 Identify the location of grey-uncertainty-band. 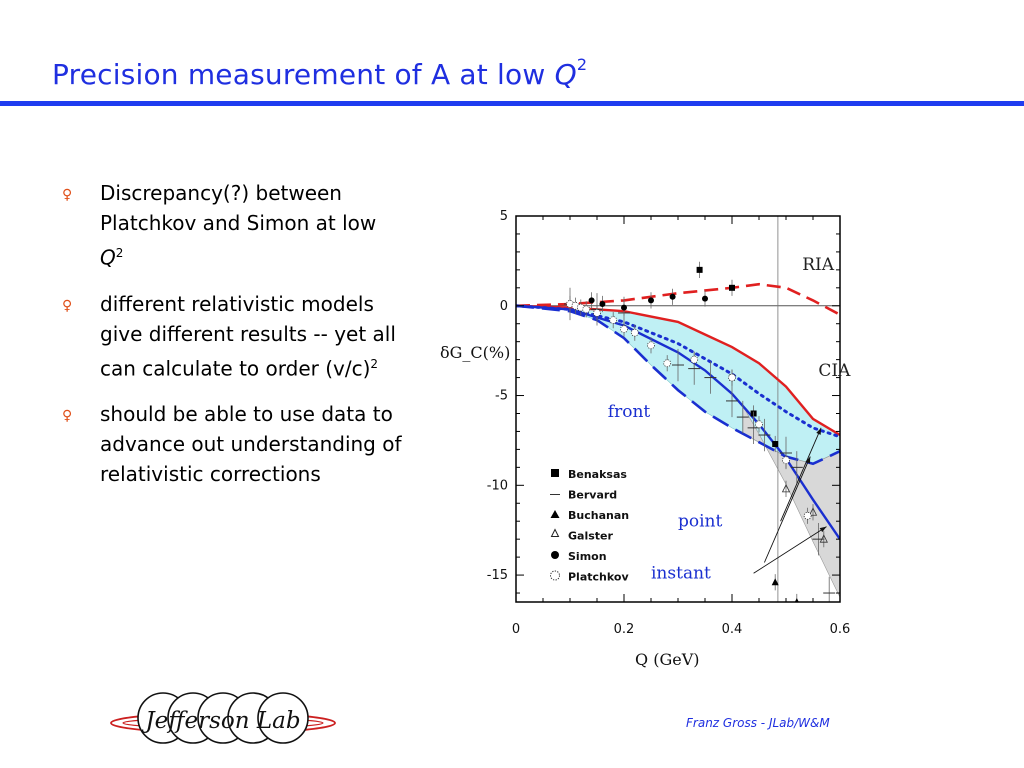
(791, 501).